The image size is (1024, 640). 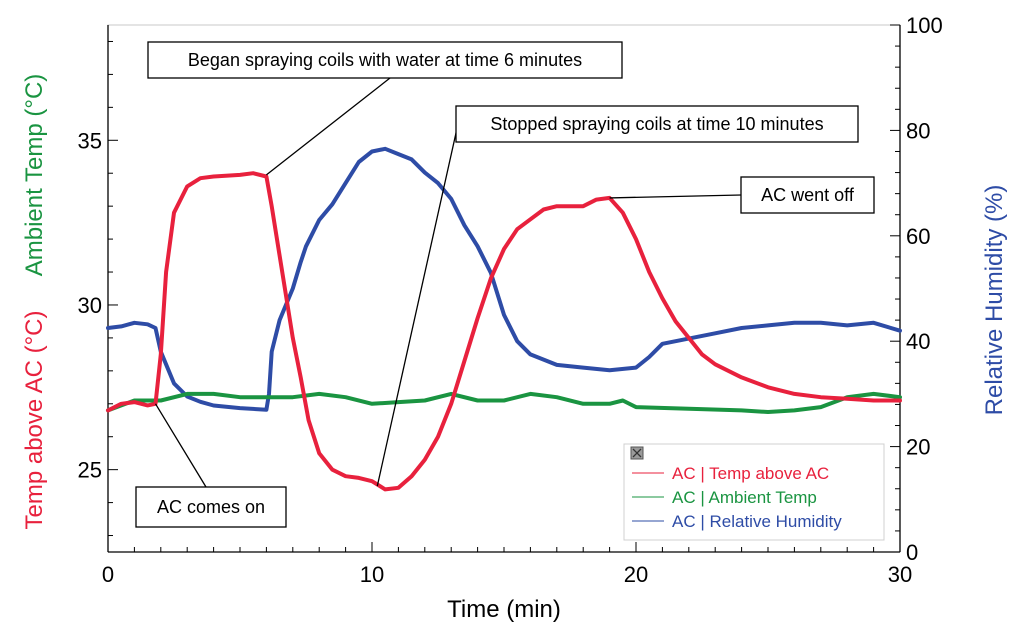 What do you see at coordinates (744, 497) in the screenshot?
I see `legend-label: AC | Ambient Temp` at bounding box center [744, 497].